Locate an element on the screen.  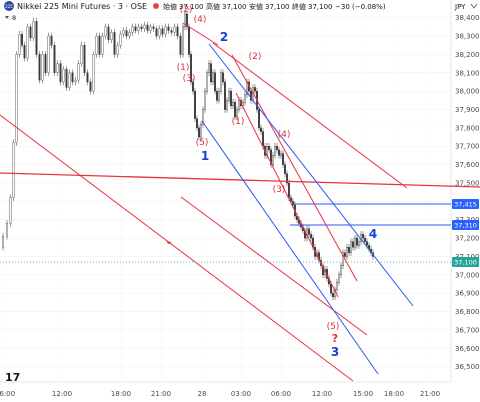
wave-label: 4 is located at coordinates (373, 234).